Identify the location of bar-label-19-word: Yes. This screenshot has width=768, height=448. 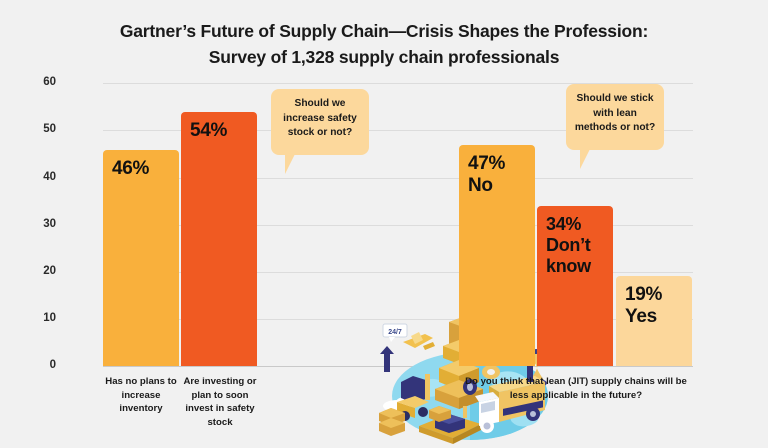
(641, 316).